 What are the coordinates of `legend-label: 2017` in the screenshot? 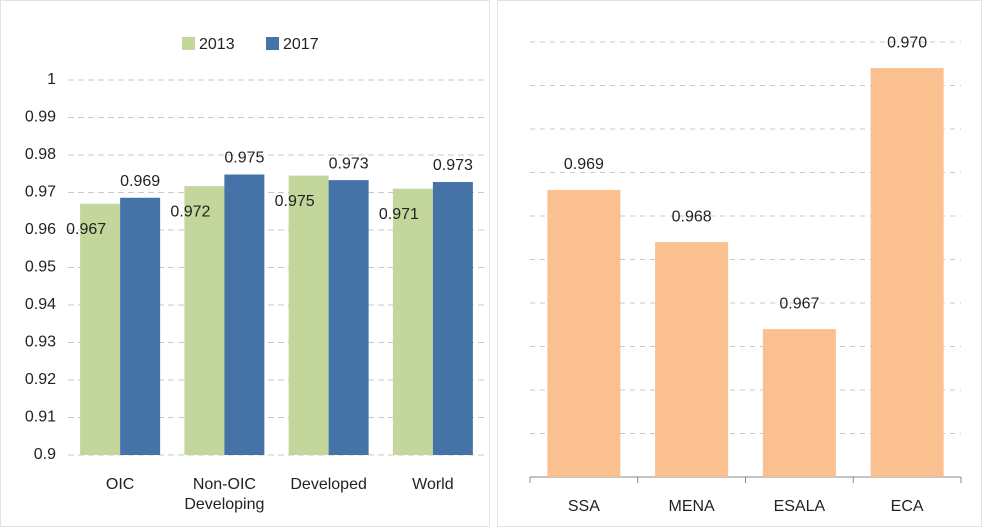 It's located at (301, 44).